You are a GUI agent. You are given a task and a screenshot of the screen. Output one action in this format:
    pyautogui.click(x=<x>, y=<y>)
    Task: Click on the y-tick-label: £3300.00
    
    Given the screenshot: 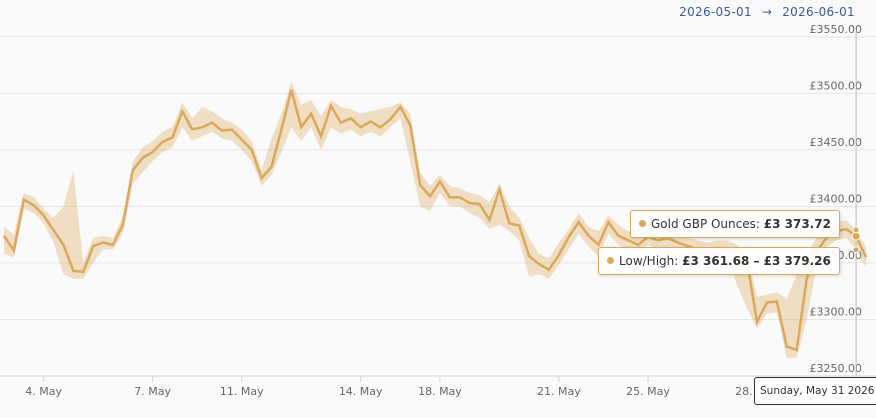 What is the action you would take?
    pyautogui.click(x=836, y=311)
    